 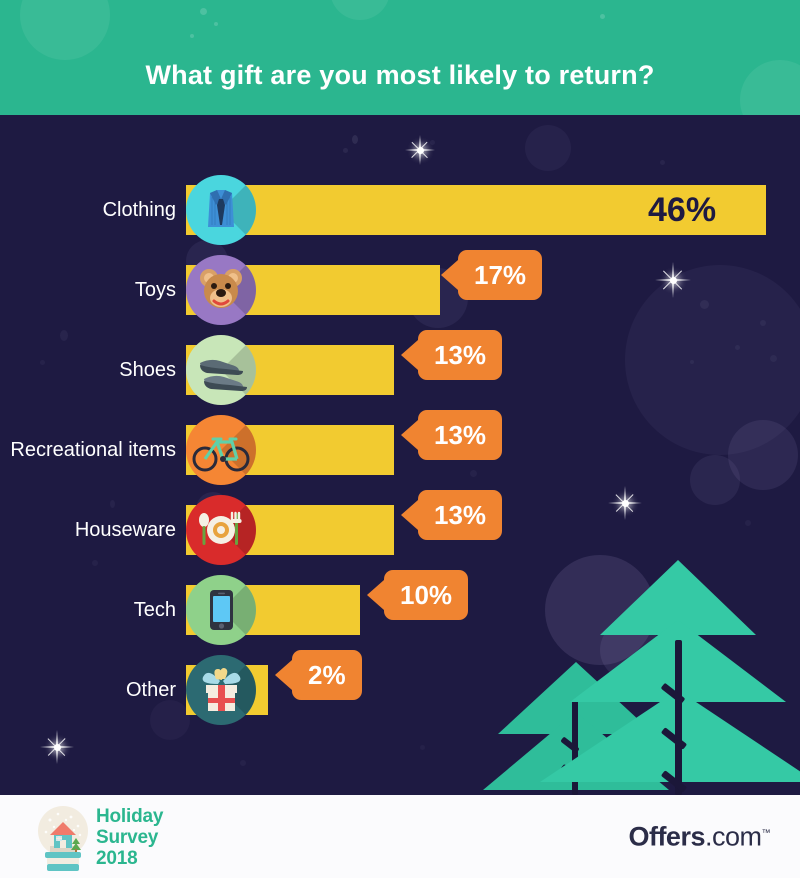 I want to click on value-label-tech: 10%, so click(x=426, y=594).